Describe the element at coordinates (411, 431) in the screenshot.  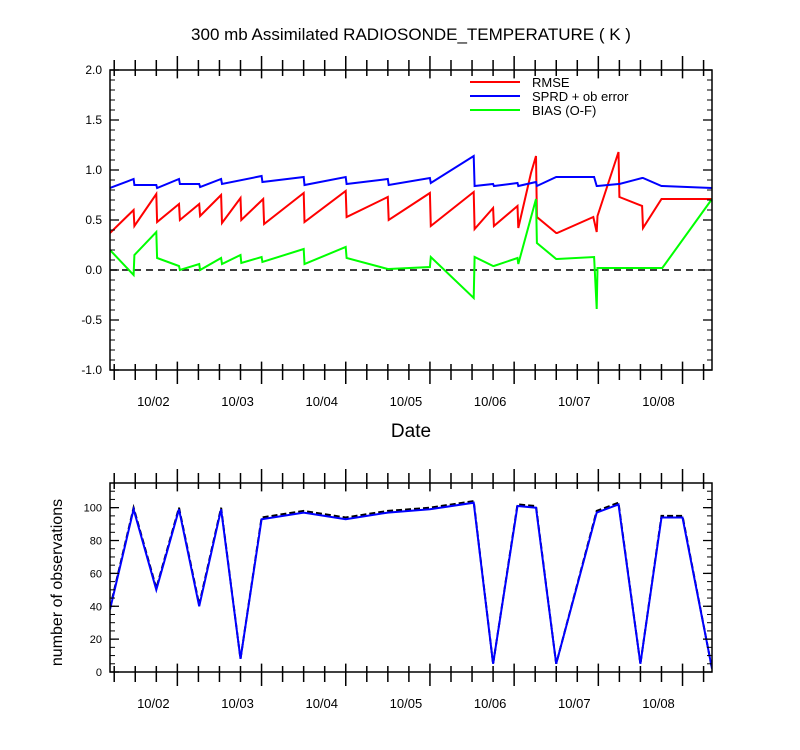
I see `x-axis-label: Date` at that location.